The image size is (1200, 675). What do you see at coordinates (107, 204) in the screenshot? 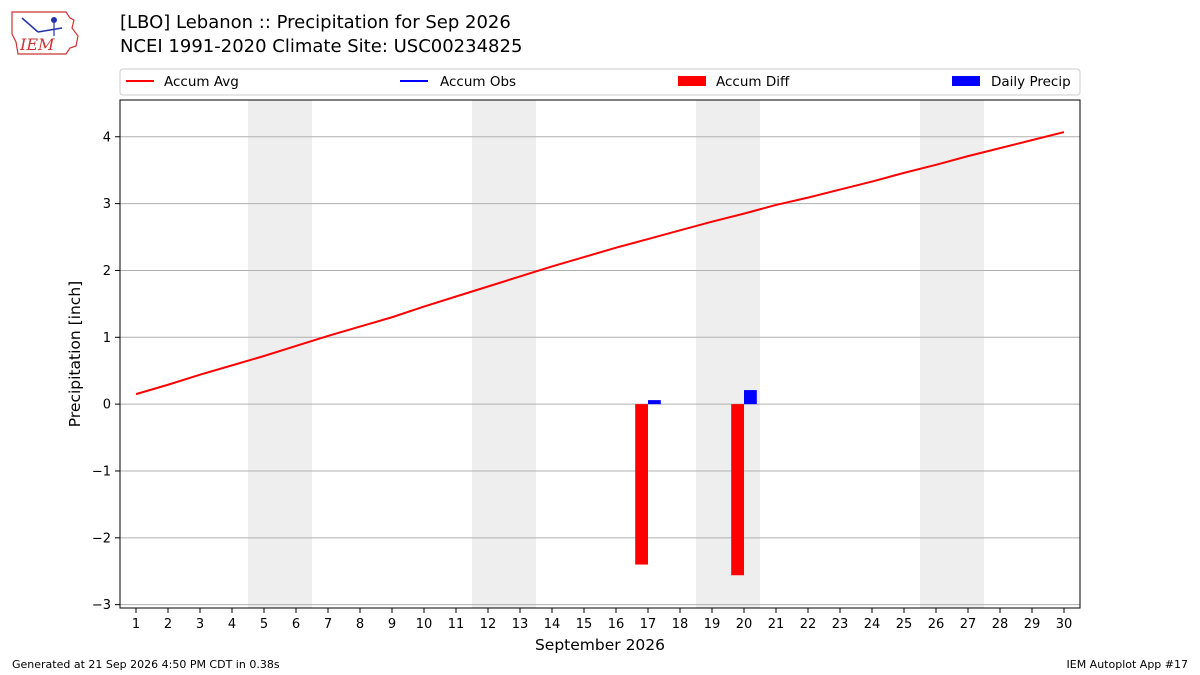
I see `y-tick-label: 3` at bounding box center [107, 204].